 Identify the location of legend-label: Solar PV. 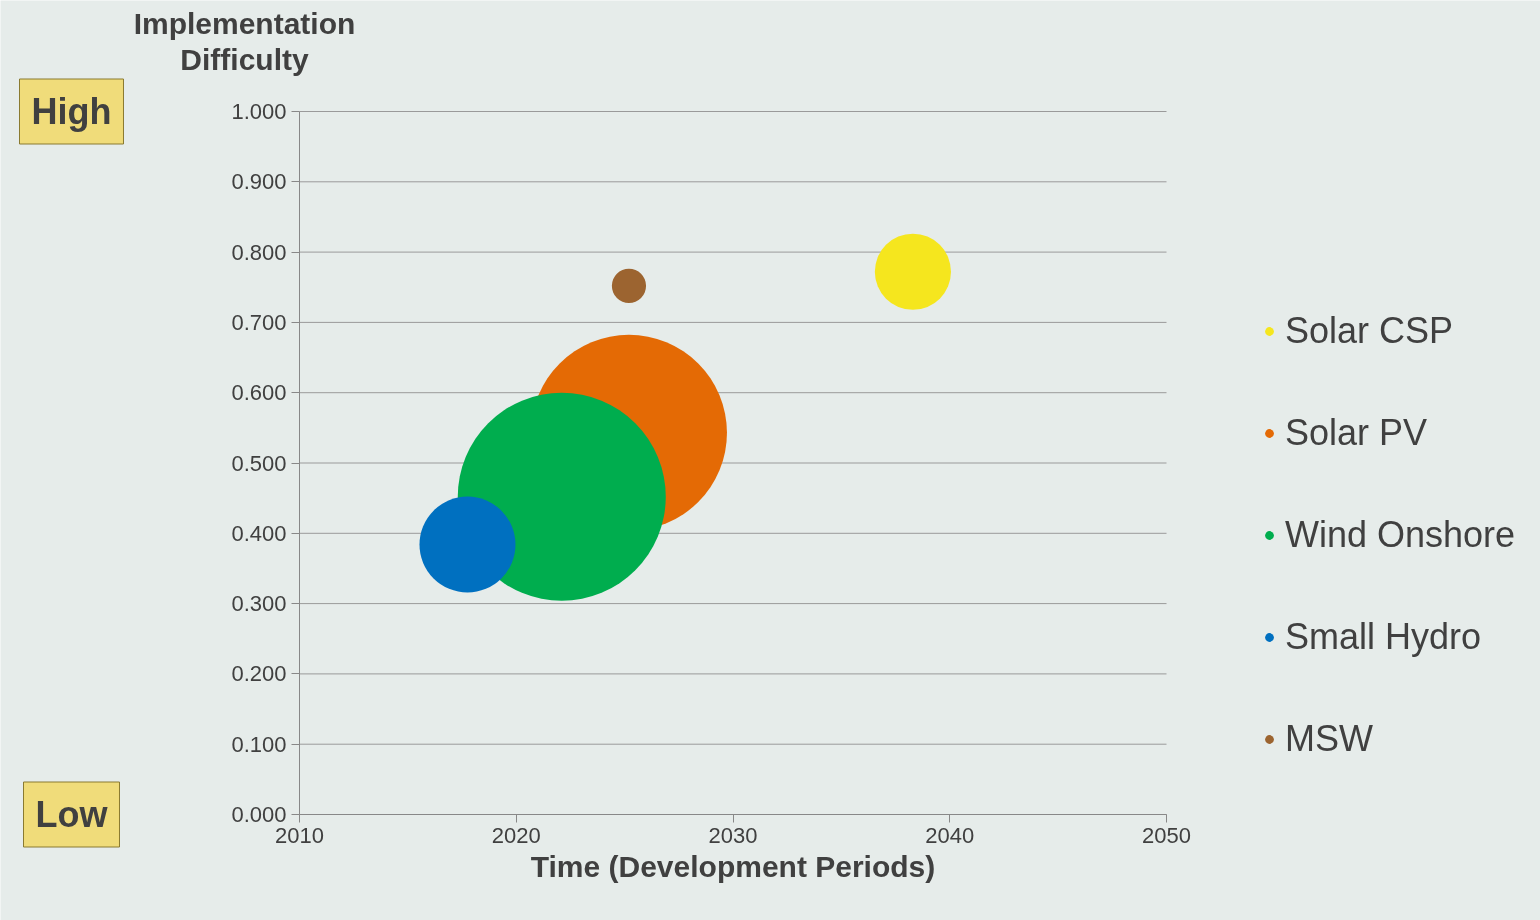
(1356, 433).